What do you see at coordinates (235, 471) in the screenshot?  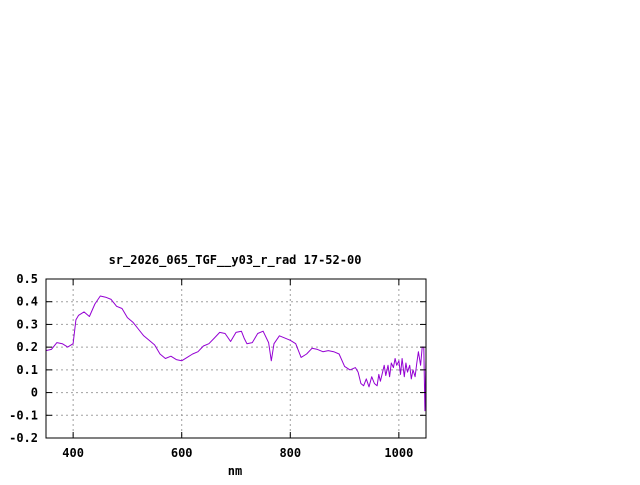 I see `x-axis-label: nm` at bounding box center [235, 471].